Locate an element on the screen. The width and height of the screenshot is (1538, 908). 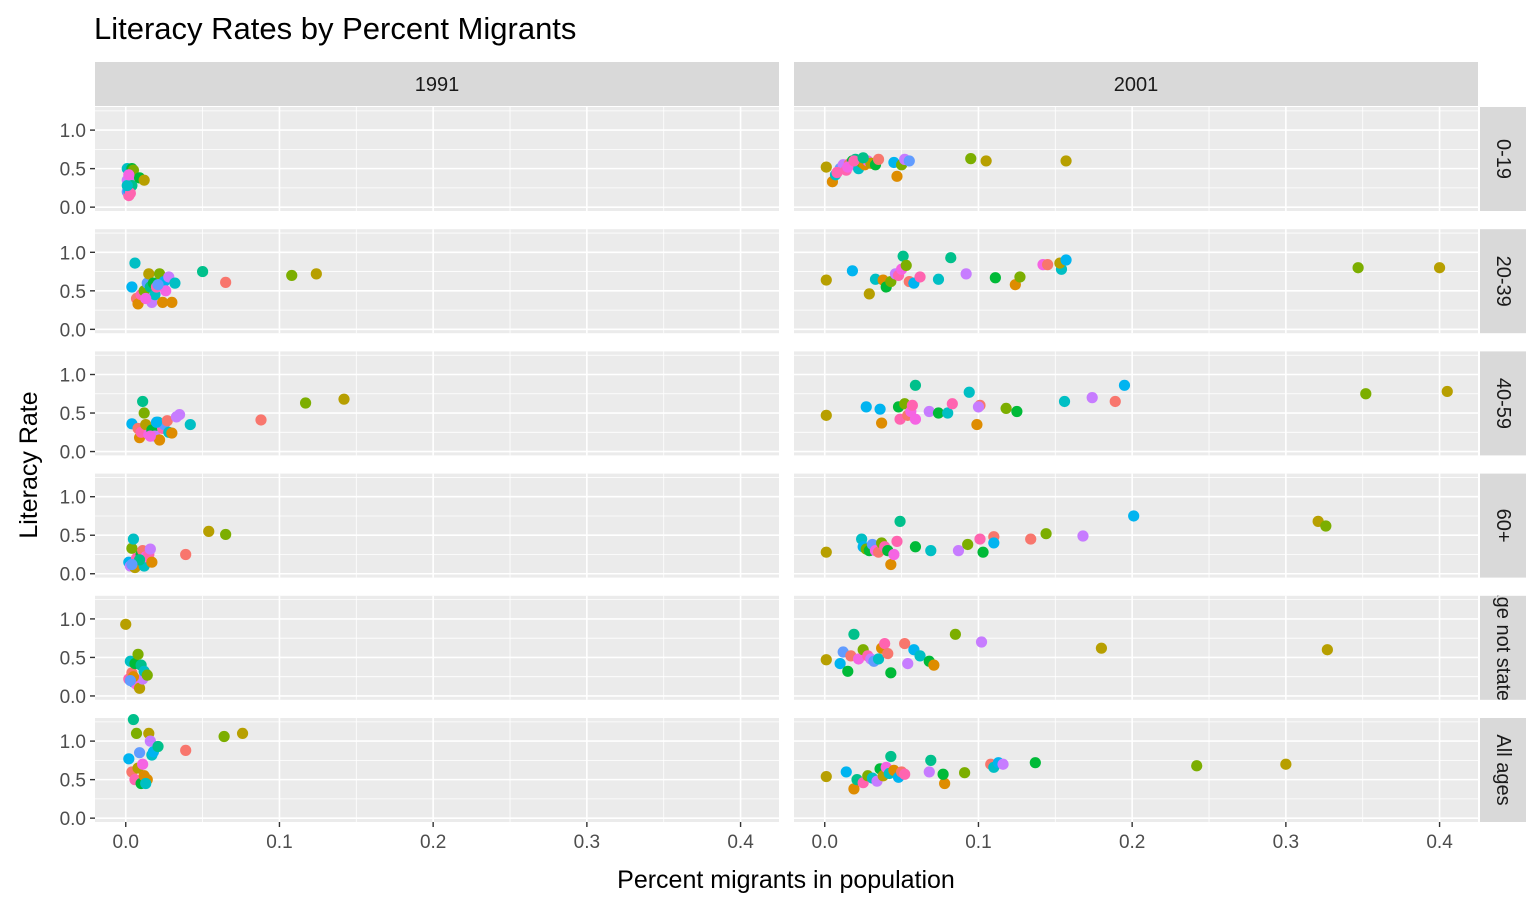
row-strip-label: All ages is located at coordinates (1503, 769).